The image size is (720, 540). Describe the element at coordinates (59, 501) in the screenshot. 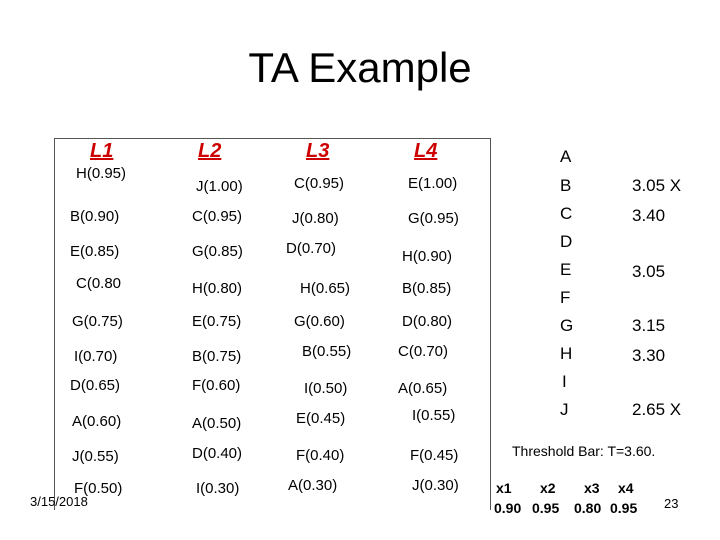

I see `footer-date: 3/15/2018` at that location.